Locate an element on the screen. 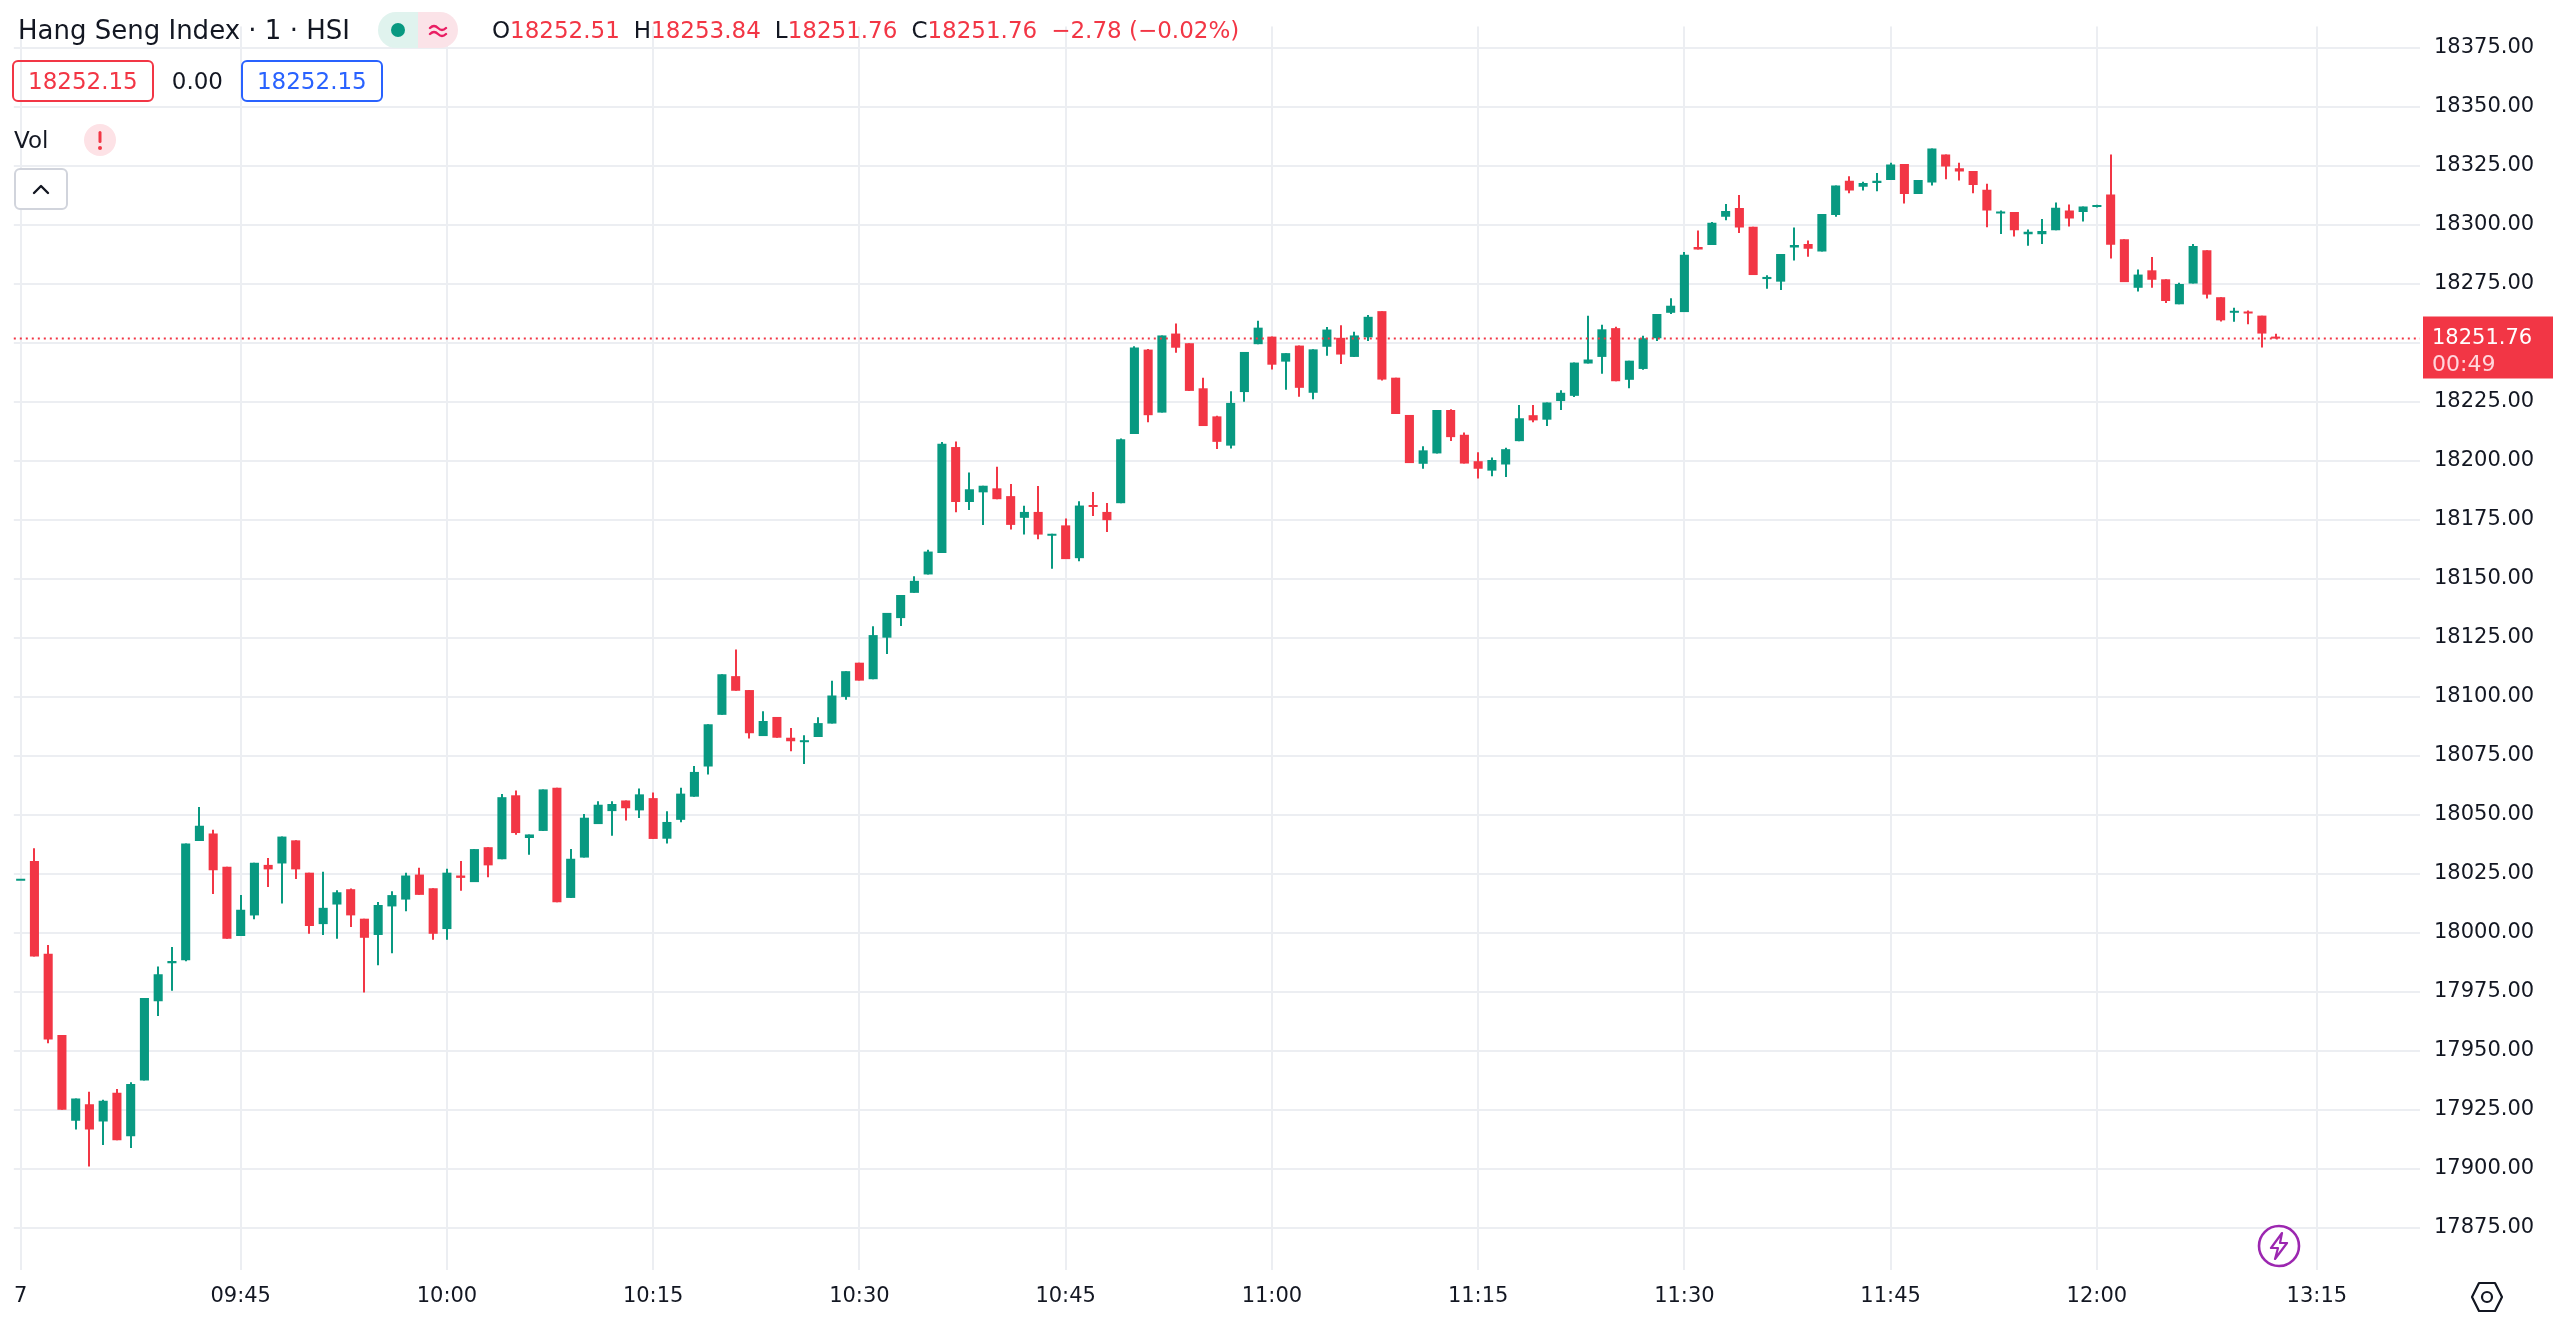  y-tick-label: 18375.00 is located at coordinates (2484, 46).